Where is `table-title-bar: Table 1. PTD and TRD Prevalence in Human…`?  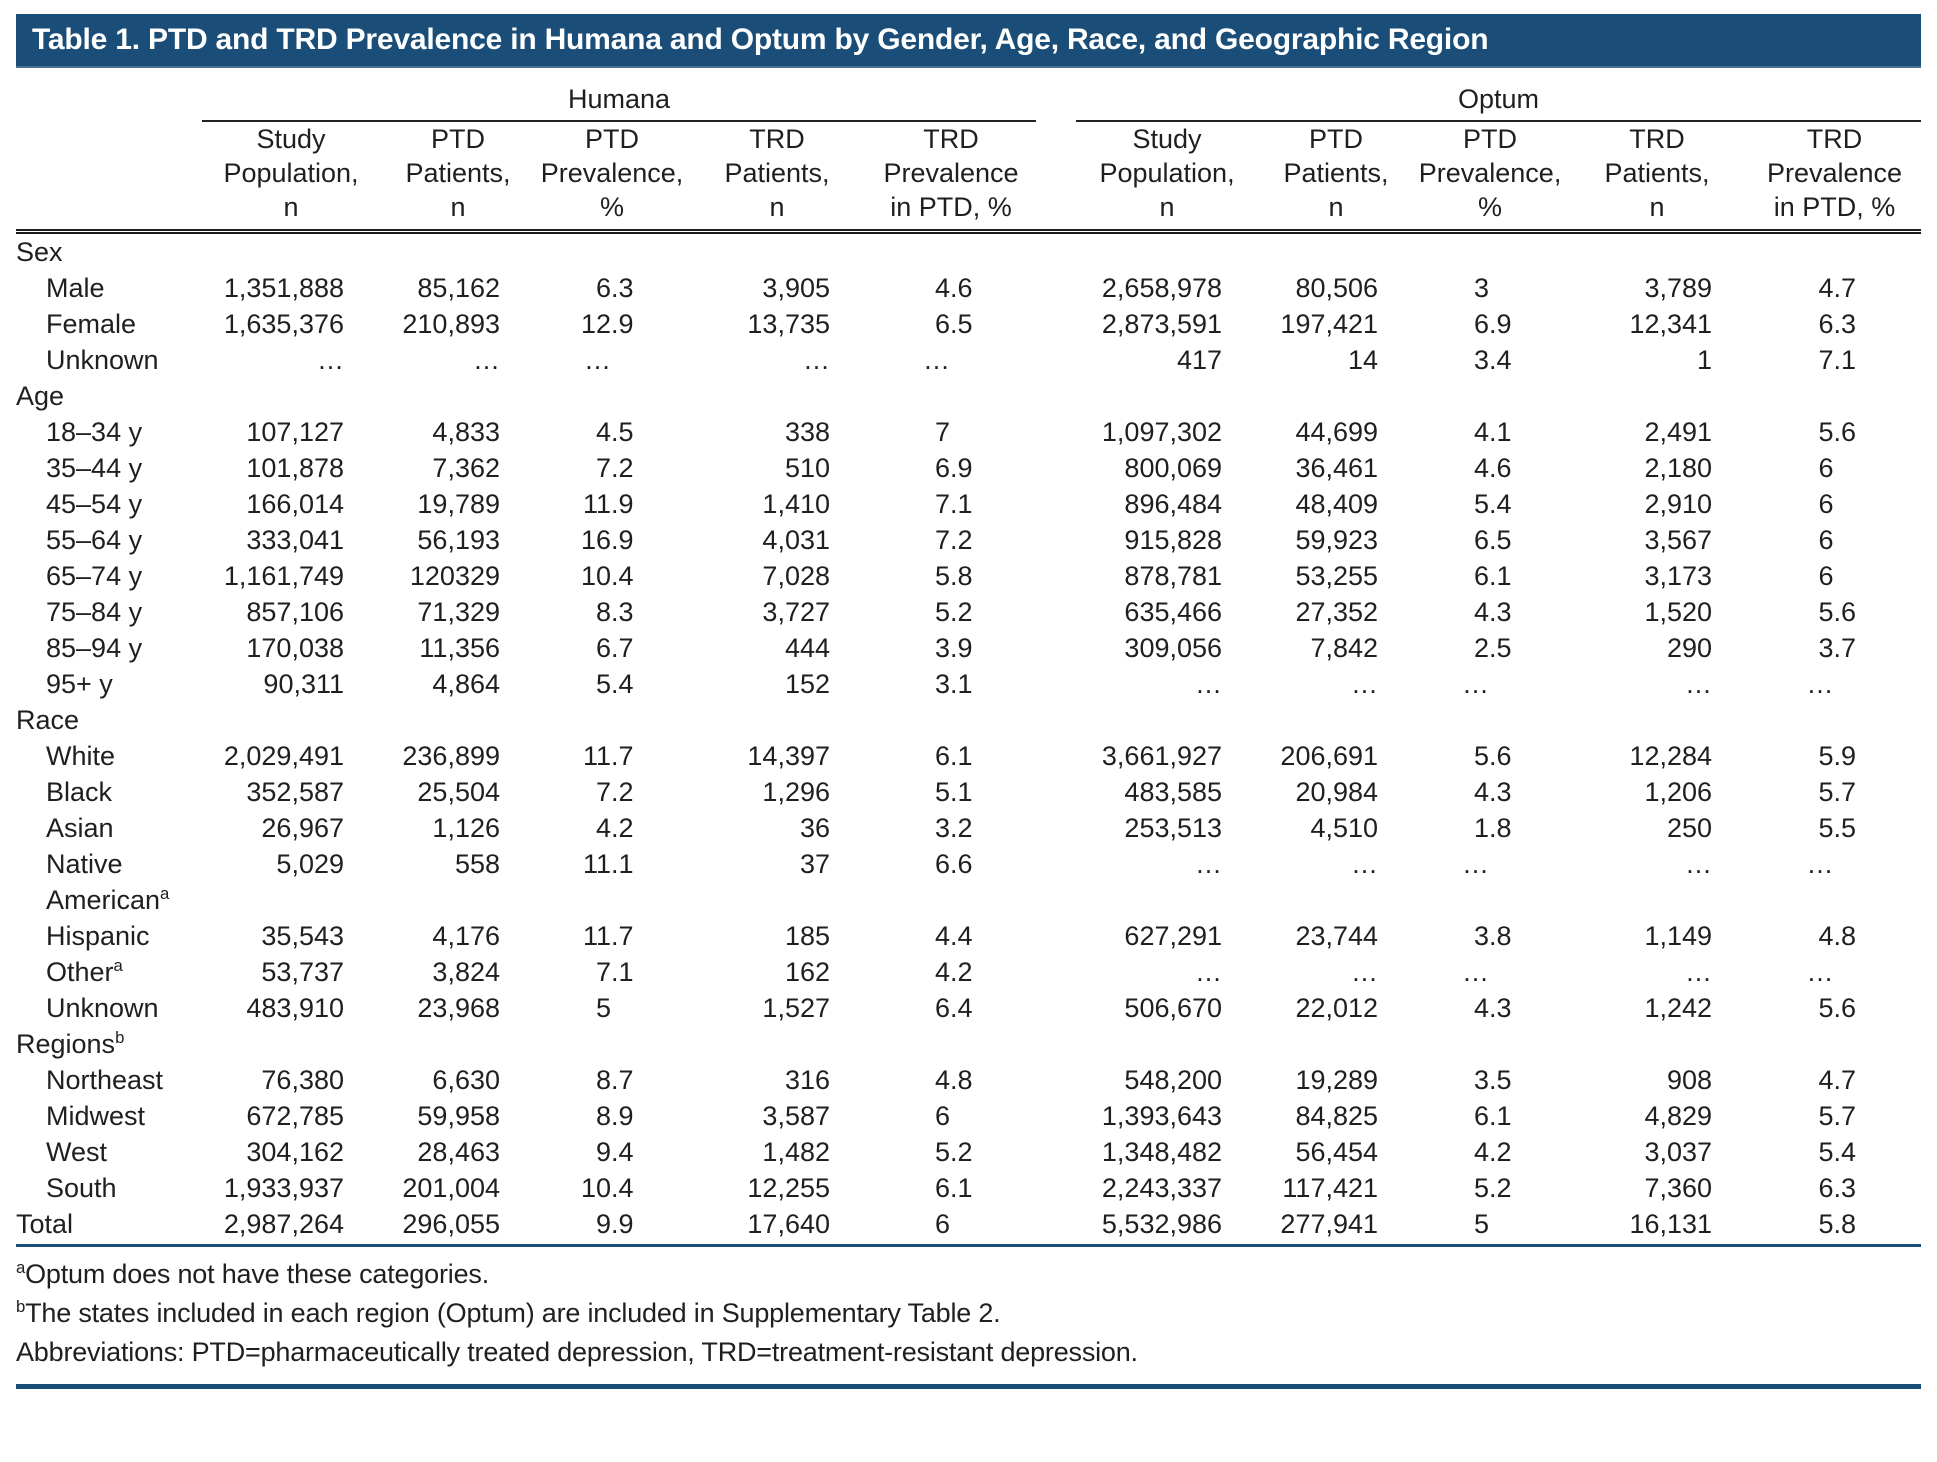 table-title-bar: Table 1. PTD and TRD Prevalence in Human… is located at coordinates (968, 41).